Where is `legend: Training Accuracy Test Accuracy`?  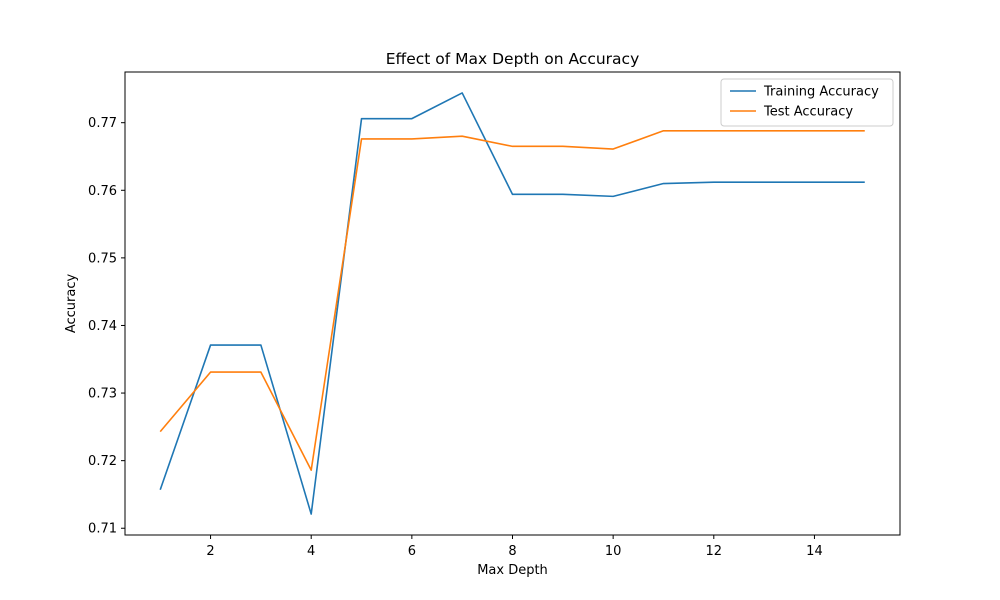
legend: Training Accuracy Test Accuracy is located at coordinates (807, 102).